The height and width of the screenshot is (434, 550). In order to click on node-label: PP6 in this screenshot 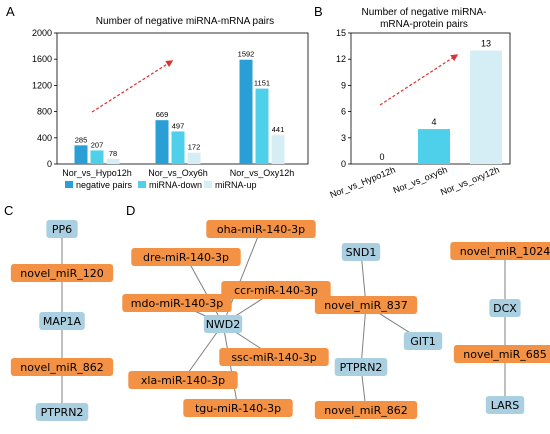, I will do `click(62, 229)`.